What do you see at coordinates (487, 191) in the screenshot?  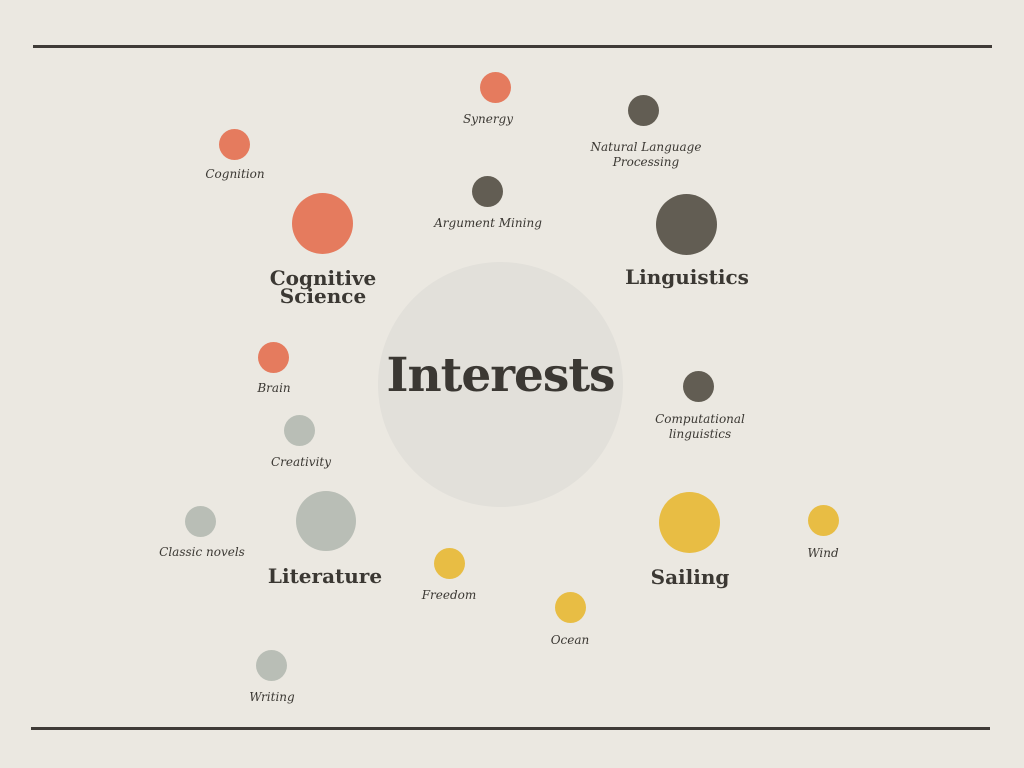 I see `argument-mining-dot` at bounding box center [487, 191].